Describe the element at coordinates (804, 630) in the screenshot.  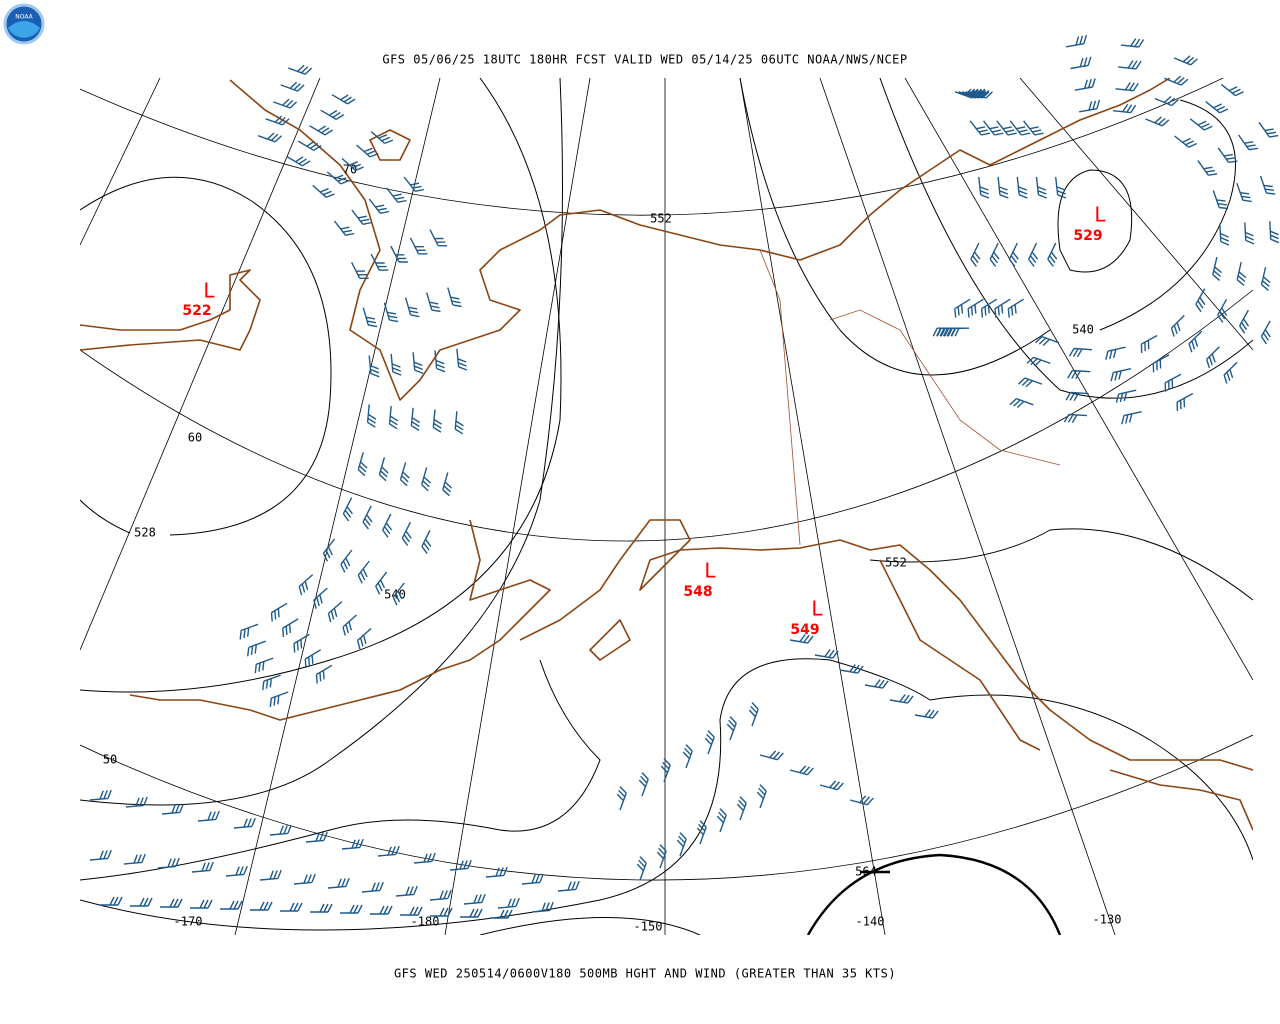
I see `low-value: 549` at that location.